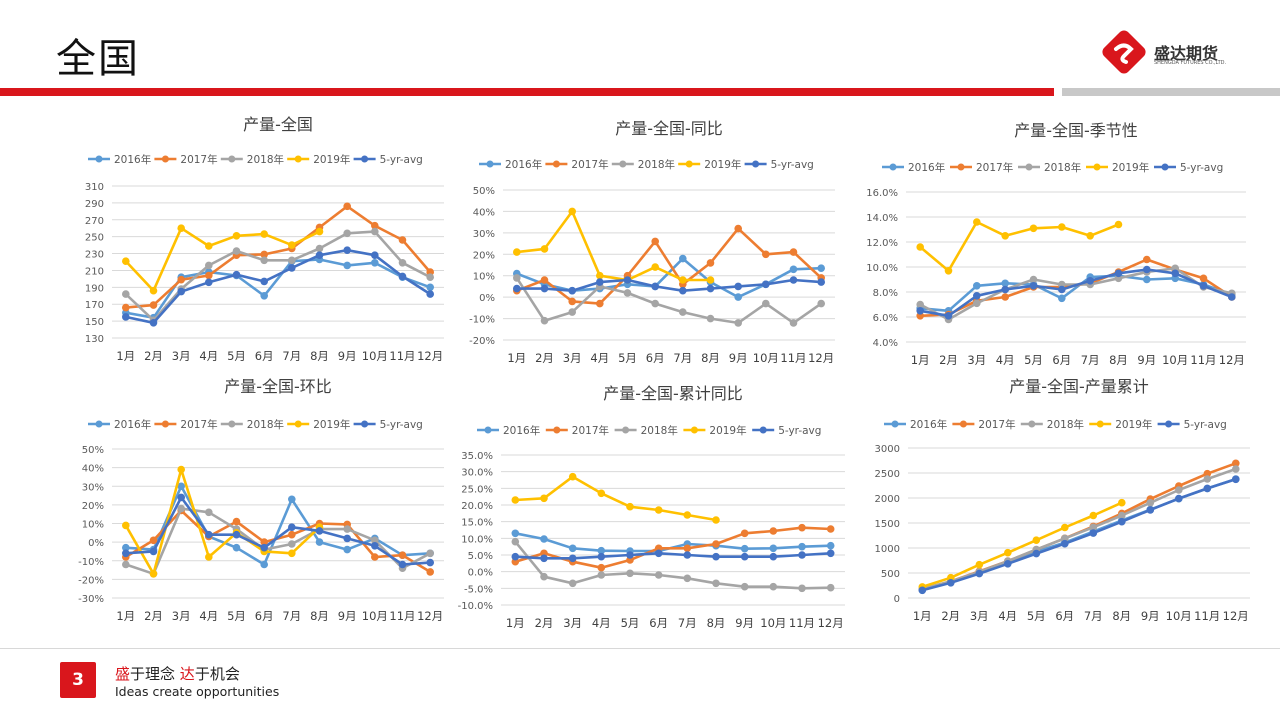 Image resolution: width=1280 pixels, height=724 pixels. What do you see at coordinates (716, 623) in the screenshot?
I see `x-tick-label: 8月` at bounding box center [716, 623].